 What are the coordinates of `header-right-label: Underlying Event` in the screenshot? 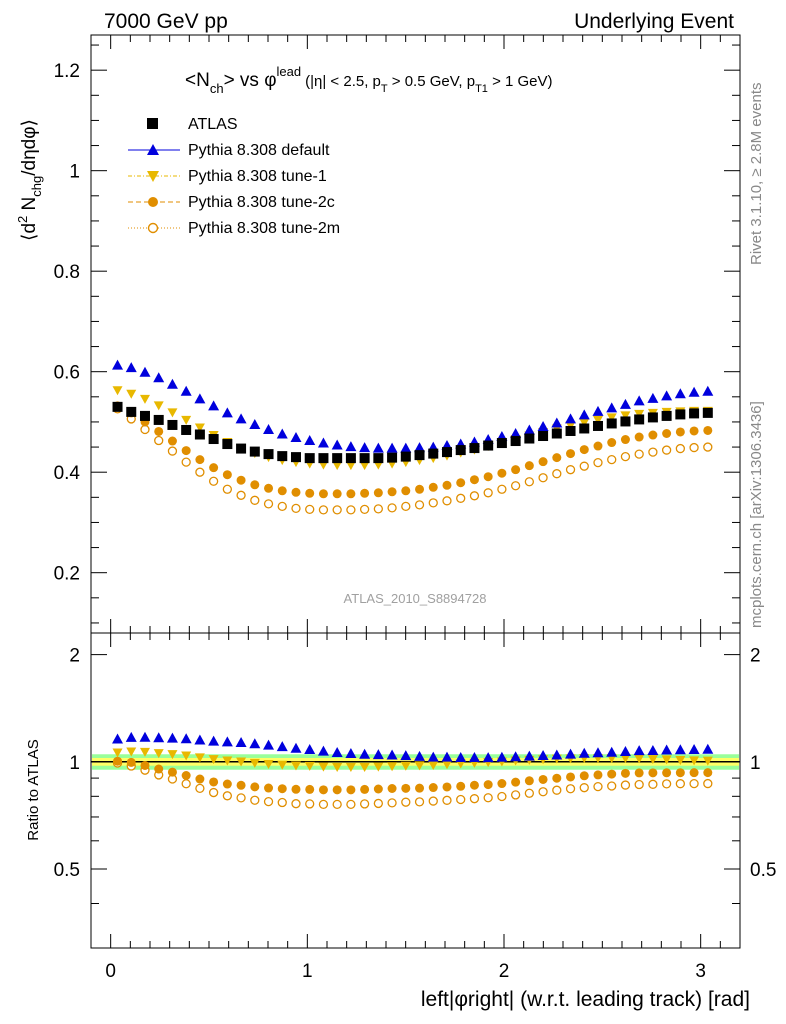 It's located at (654, 21).